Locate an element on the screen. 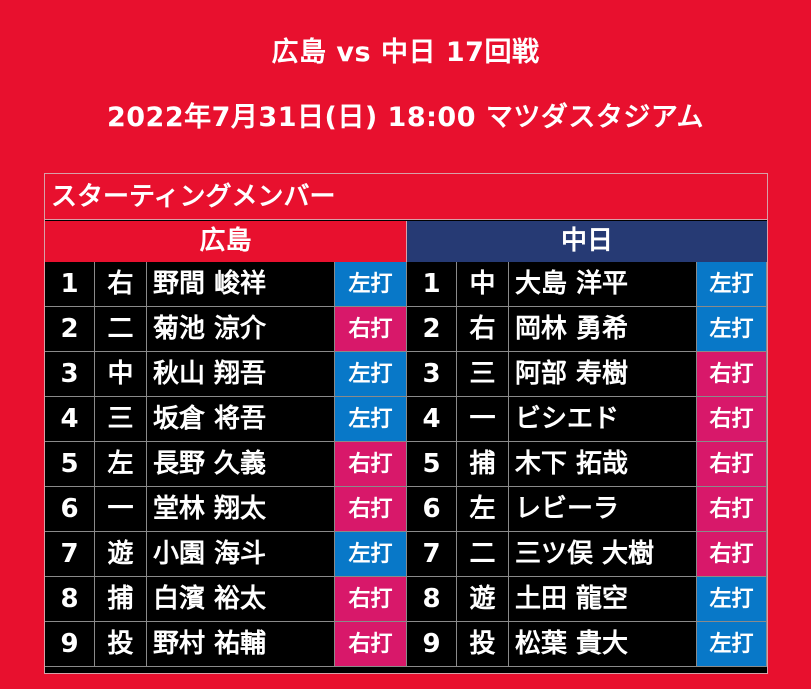 The width and height of the screenshot is (811, 689). lineup-row: 2 右岡林 勇希 左打 is located at coordinates (588, 329).